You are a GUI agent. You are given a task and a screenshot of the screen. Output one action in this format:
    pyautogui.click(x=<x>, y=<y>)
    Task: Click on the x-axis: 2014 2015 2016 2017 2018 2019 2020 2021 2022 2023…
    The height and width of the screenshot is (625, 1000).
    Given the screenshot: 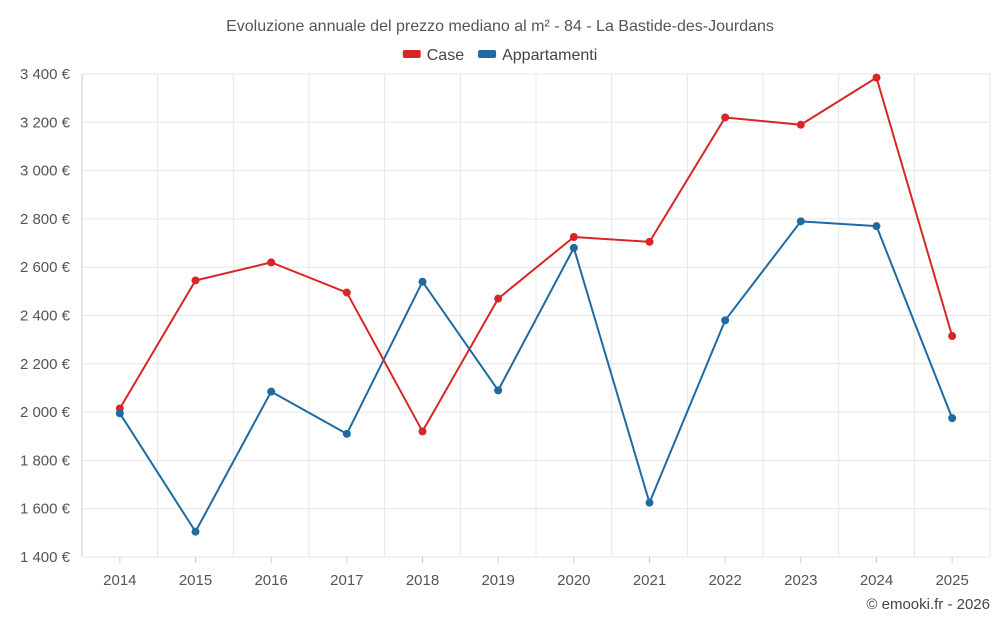 What is the action you would take?
    pyautogui.click(x=536, y=573)
    